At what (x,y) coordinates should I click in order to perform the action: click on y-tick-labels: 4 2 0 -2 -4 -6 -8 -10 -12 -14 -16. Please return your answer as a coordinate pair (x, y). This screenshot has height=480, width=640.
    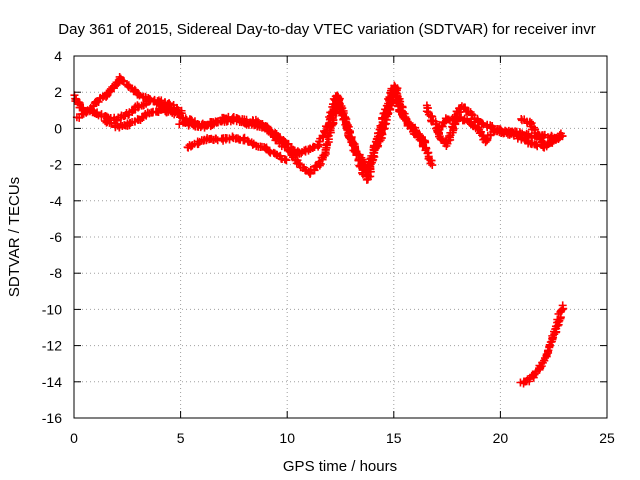
    Looking at the image, I should click on (52, 237).